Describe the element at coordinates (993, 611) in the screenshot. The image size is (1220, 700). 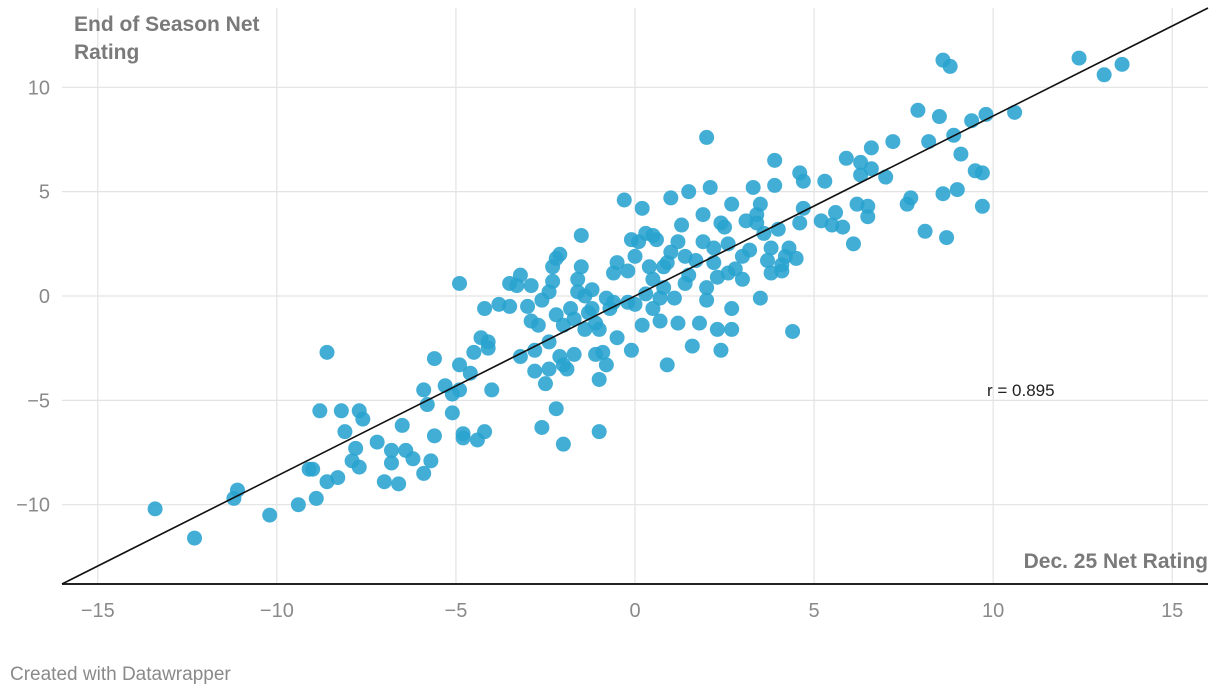
I see `x-tick-label: 10` at that location.